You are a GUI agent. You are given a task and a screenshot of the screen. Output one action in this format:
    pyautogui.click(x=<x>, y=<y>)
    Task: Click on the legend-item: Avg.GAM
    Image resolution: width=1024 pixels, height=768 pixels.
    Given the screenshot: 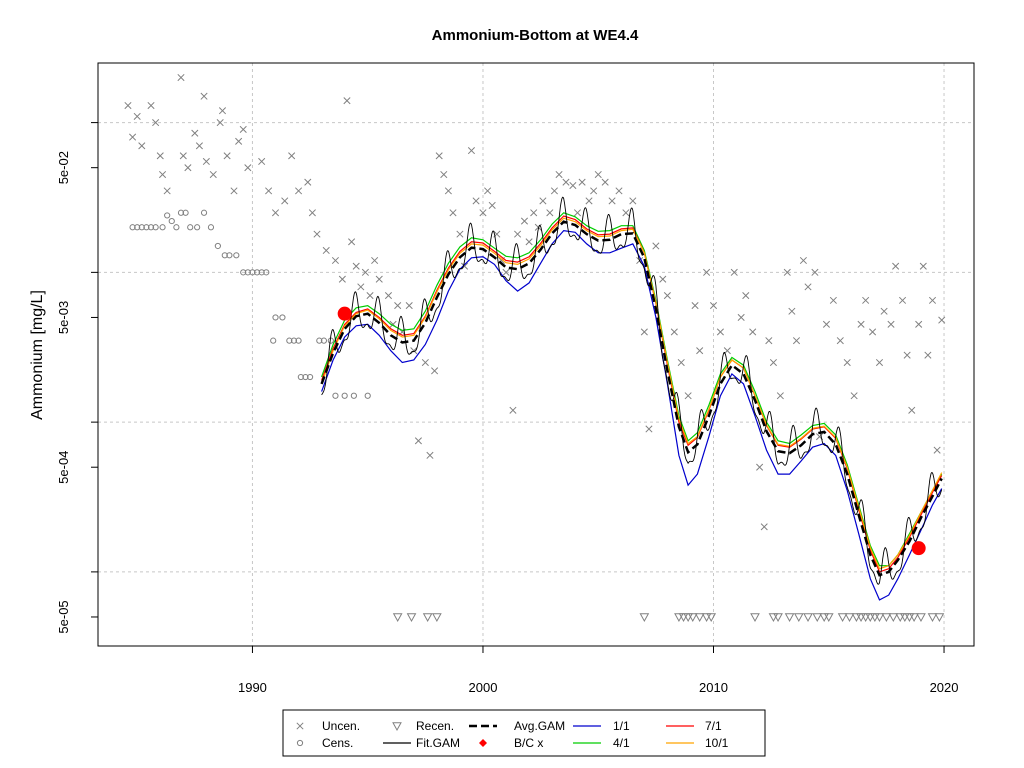 What is the action you would take?
    pyautogui.click(x=517, y=726)
    